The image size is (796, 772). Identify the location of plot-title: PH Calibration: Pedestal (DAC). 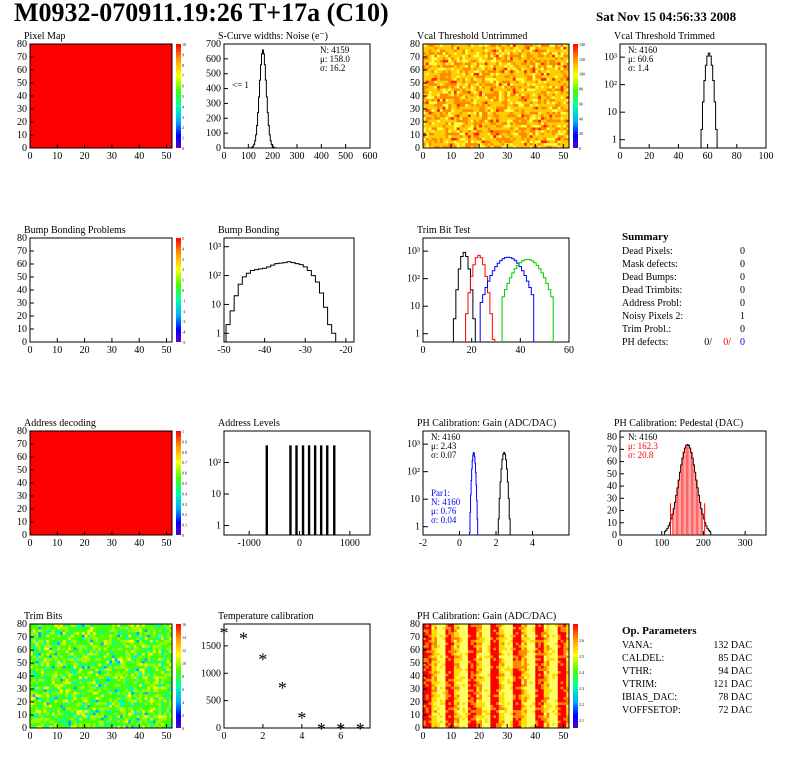
(678, 423).